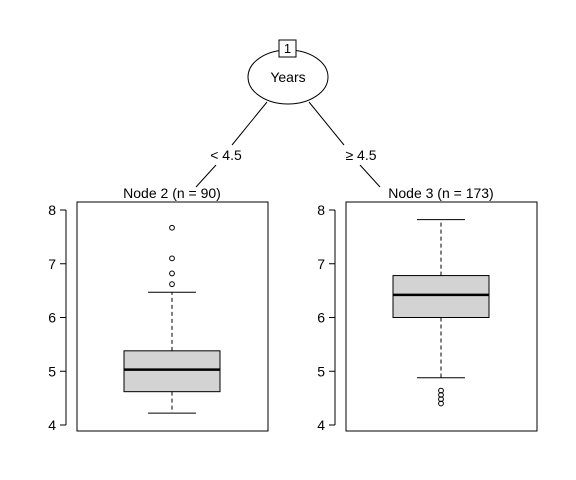  I want to click on edge-right-upper, so click(326, 123).